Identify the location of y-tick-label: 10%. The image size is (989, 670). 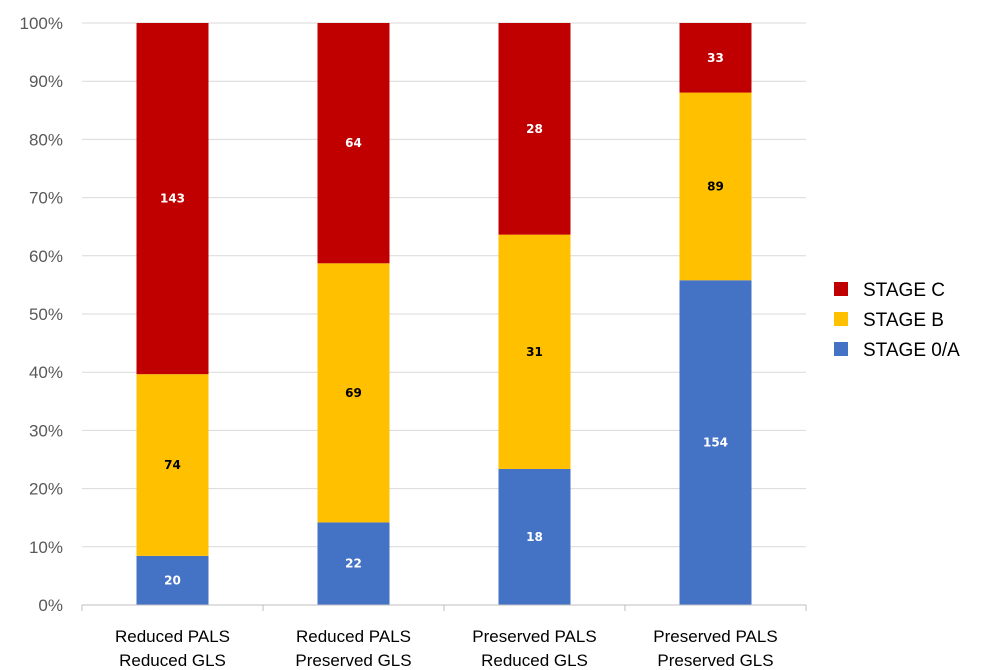
(46, 547).